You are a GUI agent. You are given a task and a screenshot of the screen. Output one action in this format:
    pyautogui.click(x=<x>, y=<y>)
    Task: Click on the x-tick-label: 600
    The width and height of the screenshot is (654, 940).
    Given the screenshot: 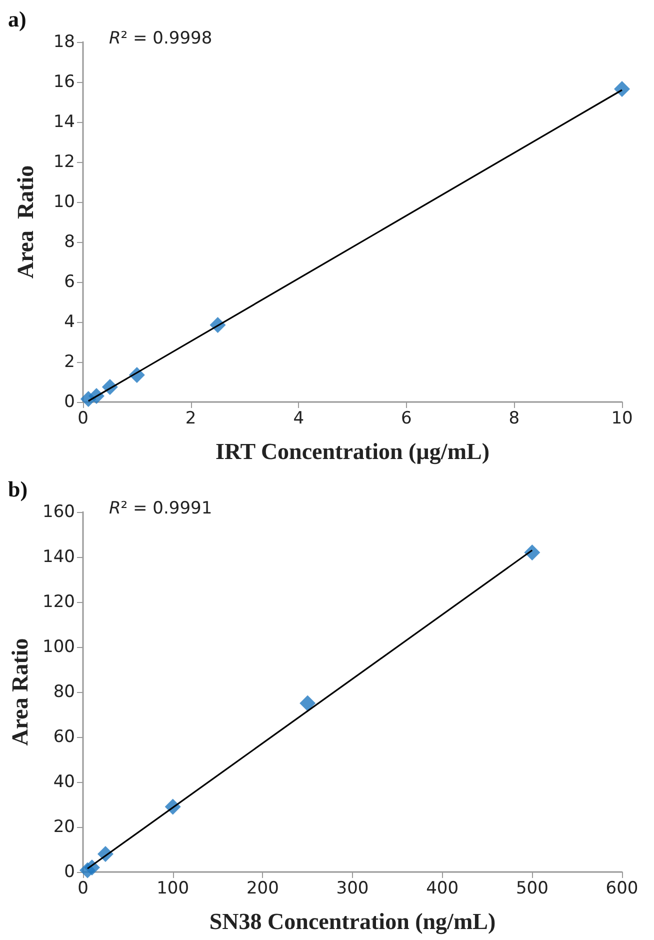 What is the action you would take?
    pyautogui.click(x=622, y=888)
    